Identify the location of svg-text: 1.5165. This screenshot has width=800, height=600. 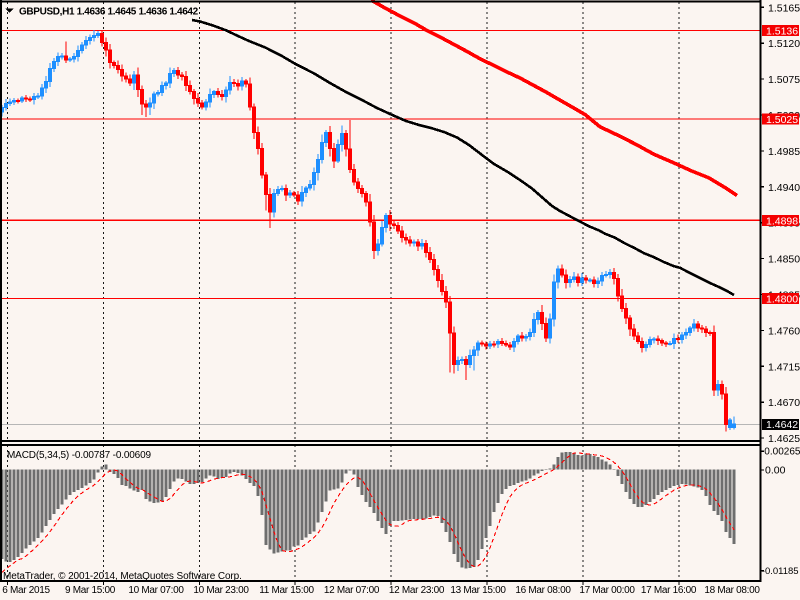
(784, 8).